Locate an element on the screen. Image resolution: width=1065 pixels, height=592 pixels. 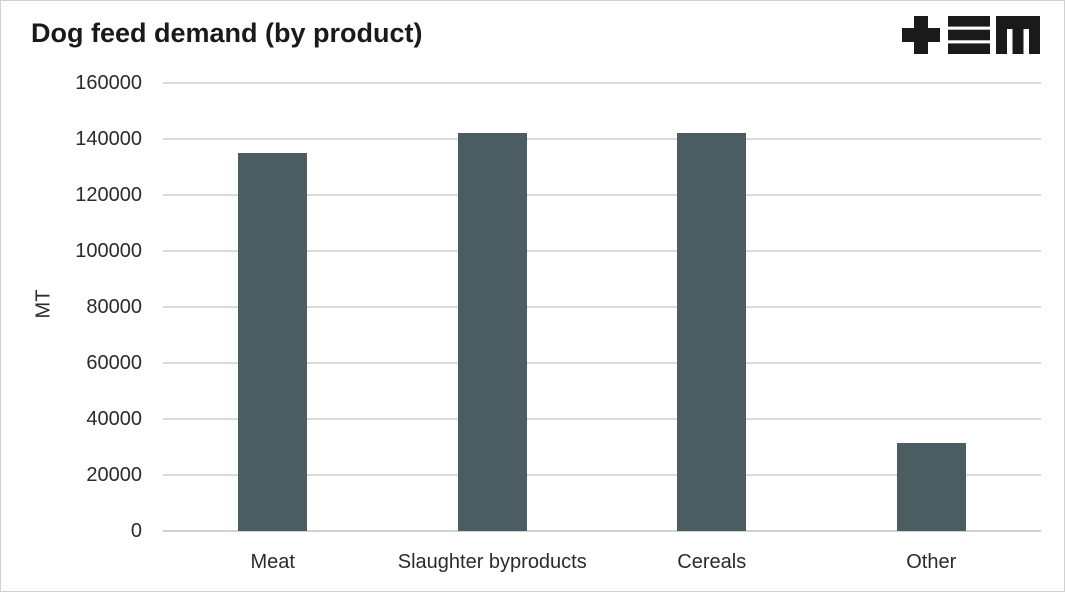
y-tick-label: 160000 is located at coordinates (108, 83).